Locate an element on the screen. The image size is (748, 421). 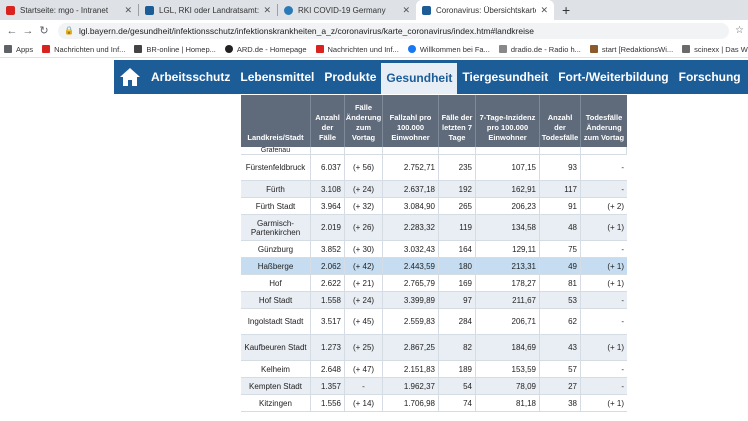
table-cell: 107,15 is located at coordinates (508, 167).